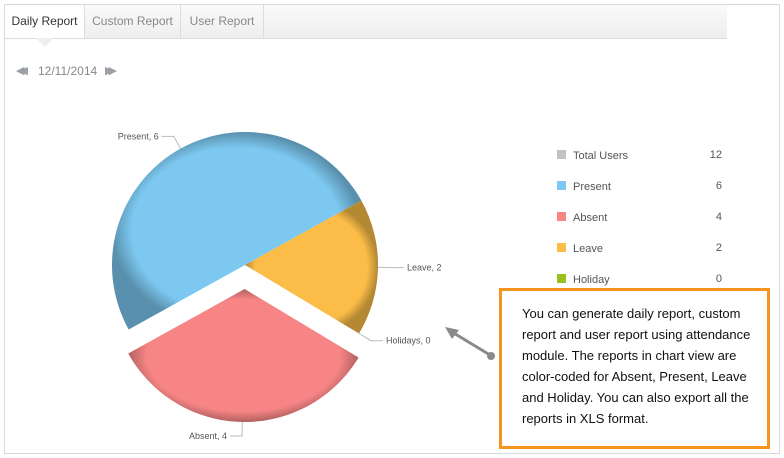 The image size is (784, 458). What do you see at coordinates (561, 216) in the screenshot?
I see `legend-swatch-absent` at bounding box center [561, 216].